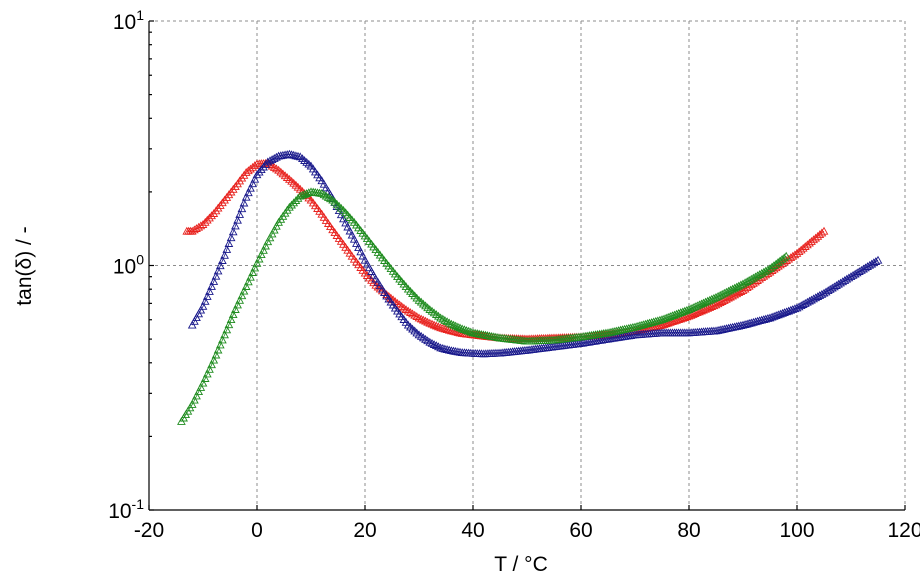 This screenshot has height=584, width=920. What do you see at coordinates (903, 530) in the screenshot?
I see `x-tick-label: 120` at bounding box center [903, 530].